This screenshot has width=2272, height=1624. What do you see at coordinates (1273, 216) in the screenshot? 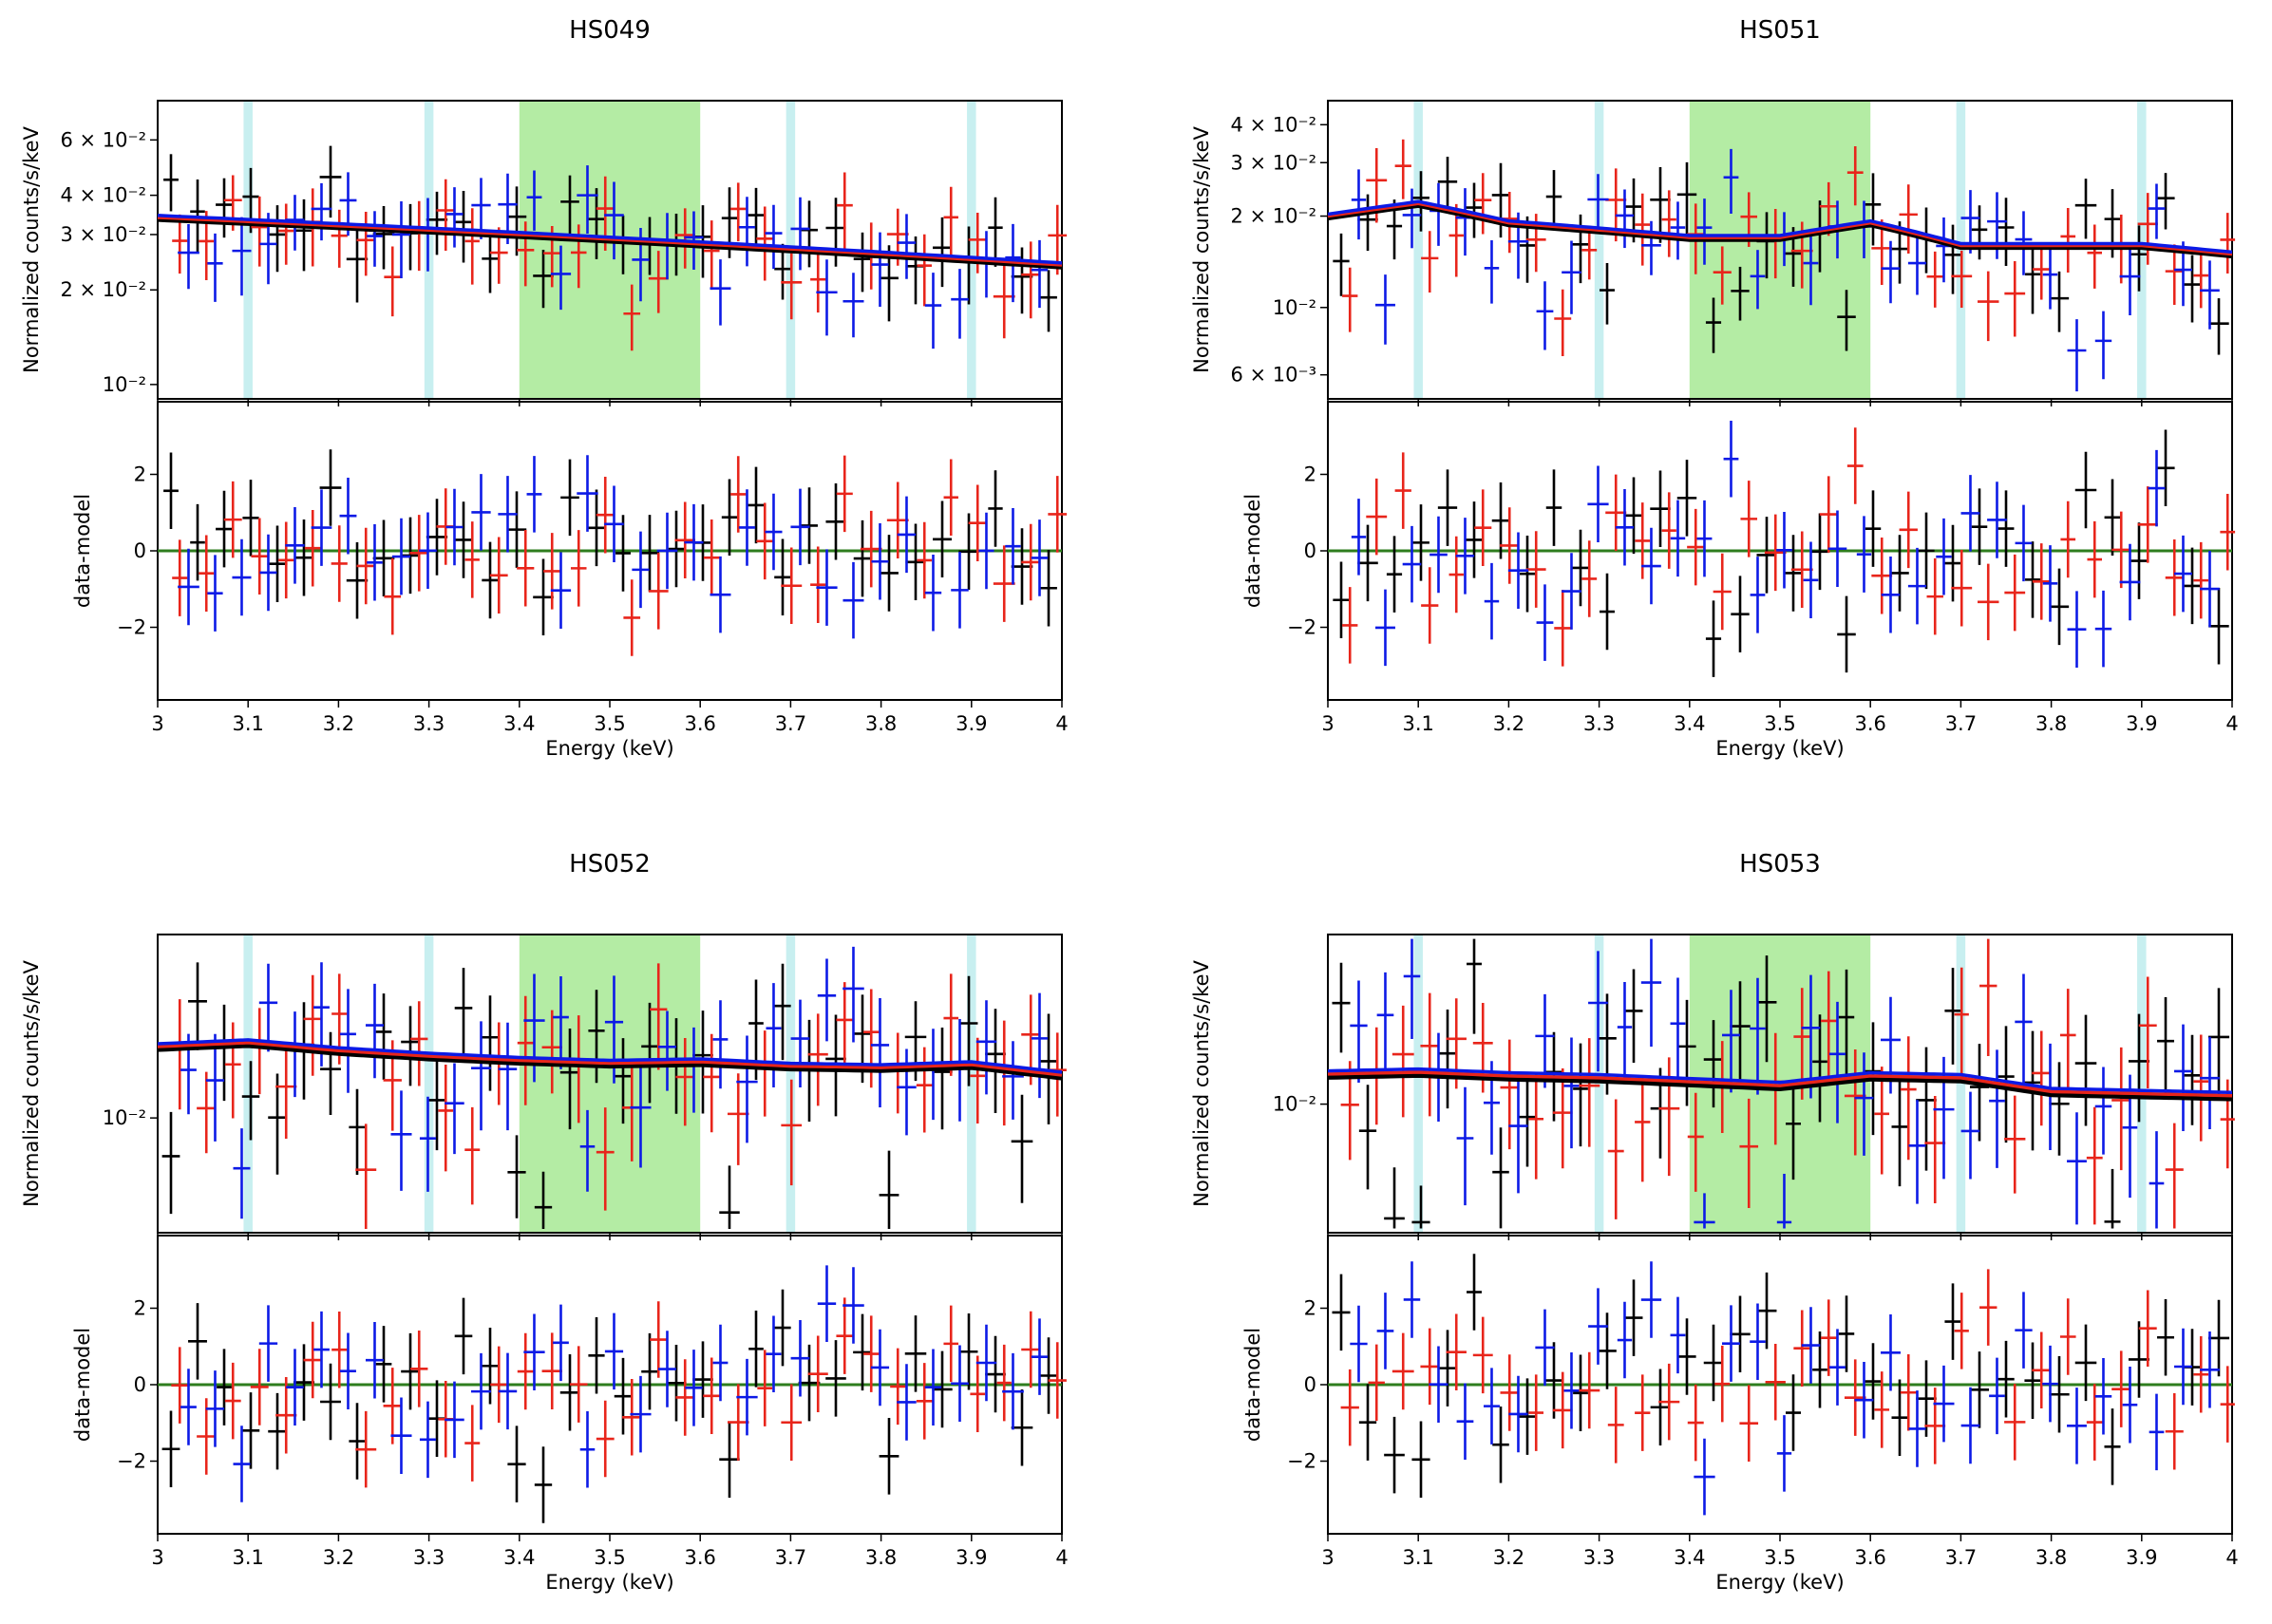
I see `y-tick-label: 2 × 10⁻²` at bounding box center [1273, 216].